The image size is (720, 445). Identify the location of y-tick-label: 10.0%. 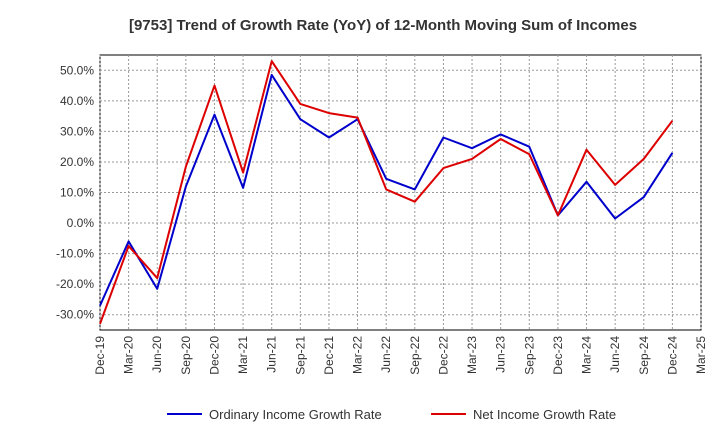
(77, 193).